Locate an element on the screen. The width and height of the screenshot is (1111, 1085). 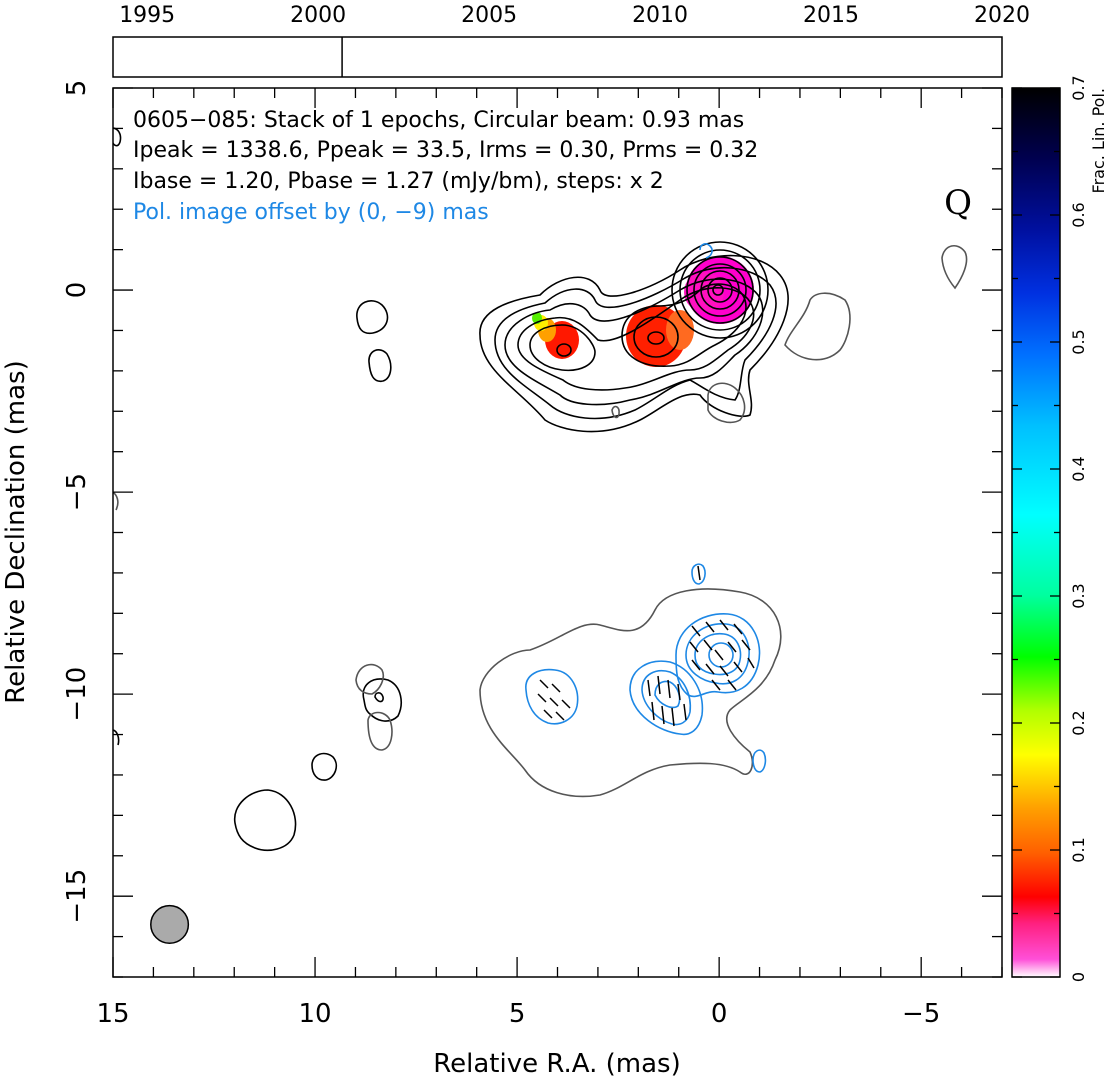
timeline-tick-label: 2015 is located at coordinates (831, 15).